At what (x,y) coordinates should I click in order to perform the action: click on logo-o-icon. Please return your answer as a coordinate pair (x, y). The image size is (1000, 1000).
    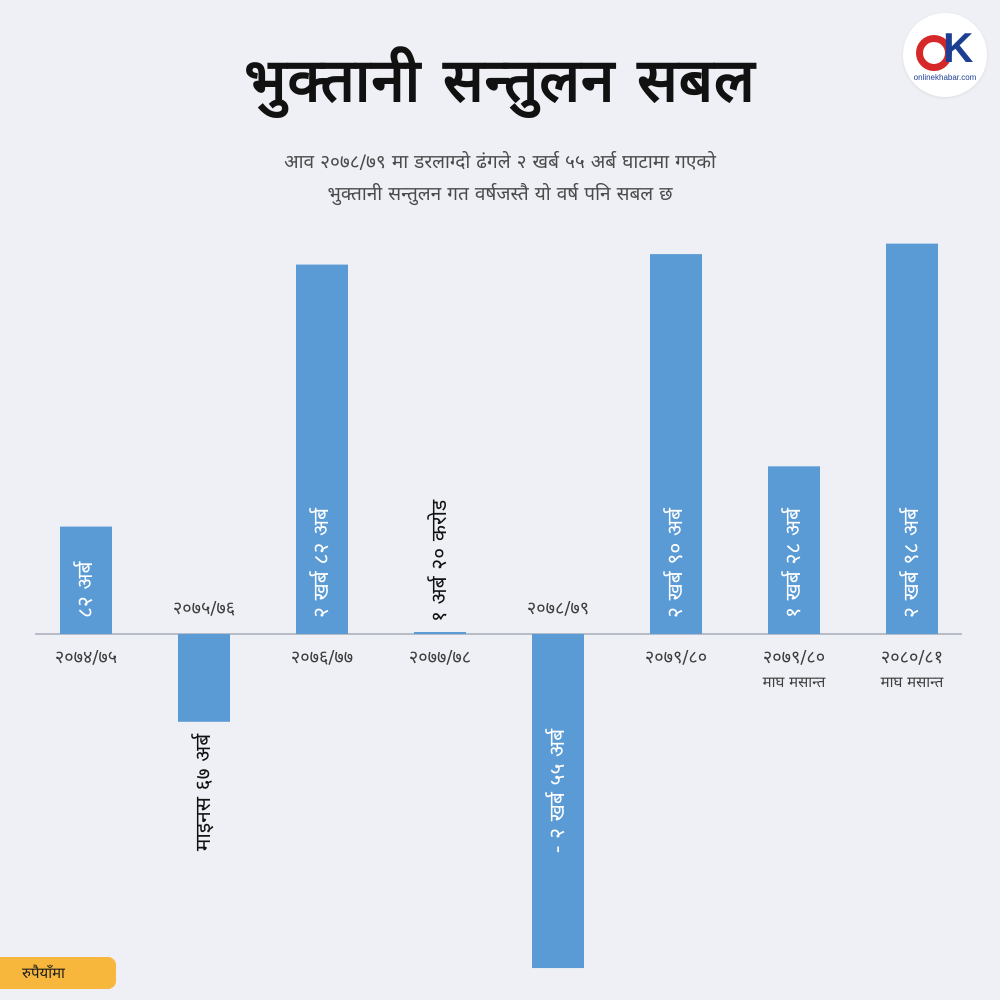
    Looking at the image, I should click on (934, 53).